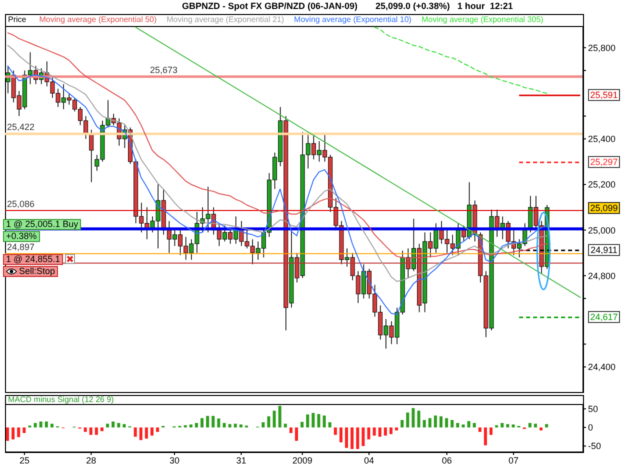 The image size is (625, 469). I want to click on chart-title: MACD minus Signal (12 26 9), so click(61, 399).